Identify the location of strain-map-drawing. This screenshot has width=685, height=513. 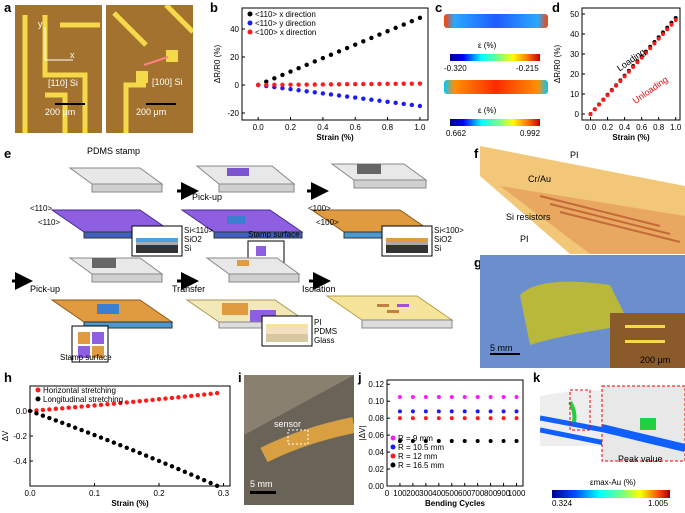
(496, 70).